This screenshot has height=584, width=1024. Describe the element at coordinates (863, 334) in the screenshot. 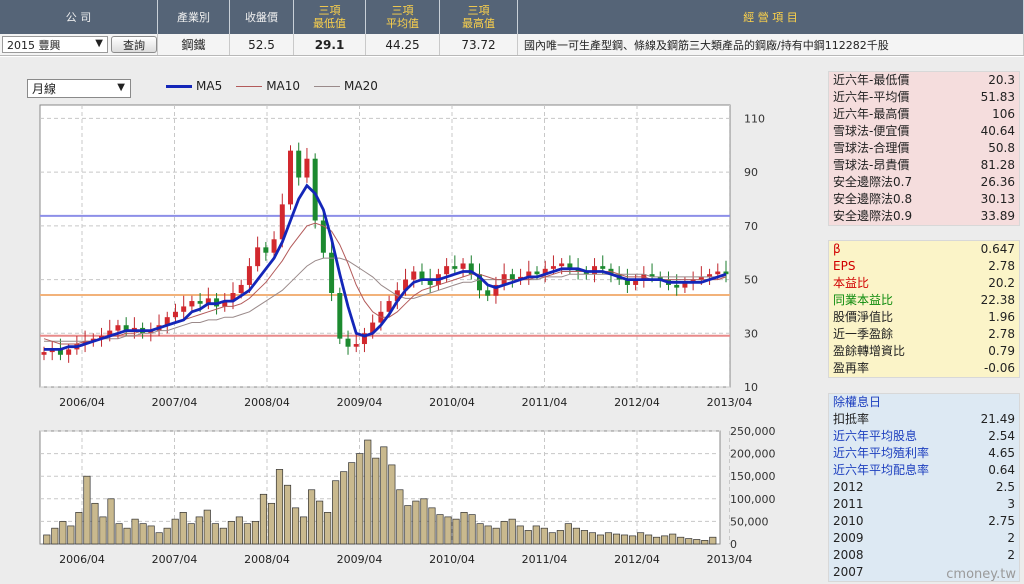

I see `metric-label: 近一季盈餘` at that location.